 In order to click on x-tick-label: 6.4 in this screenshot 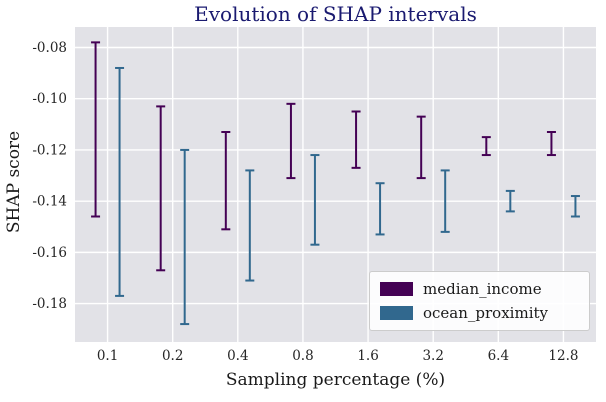, I will do `click(498, 356)`.